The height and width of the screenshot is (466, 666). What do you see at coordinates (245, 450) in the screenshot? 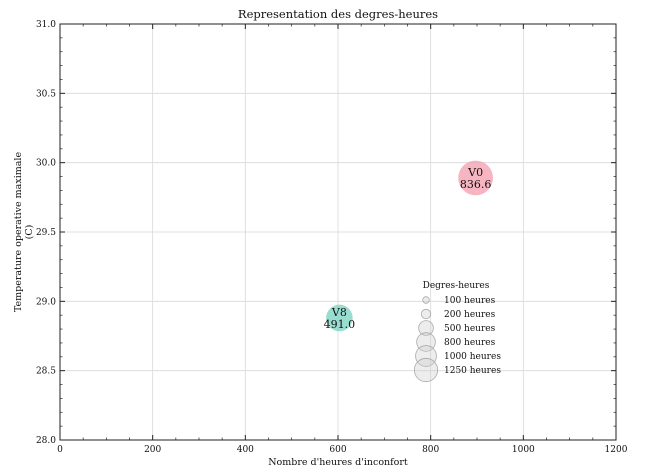
I see `x-tick-label: 400` at bounding box center [245, 450].